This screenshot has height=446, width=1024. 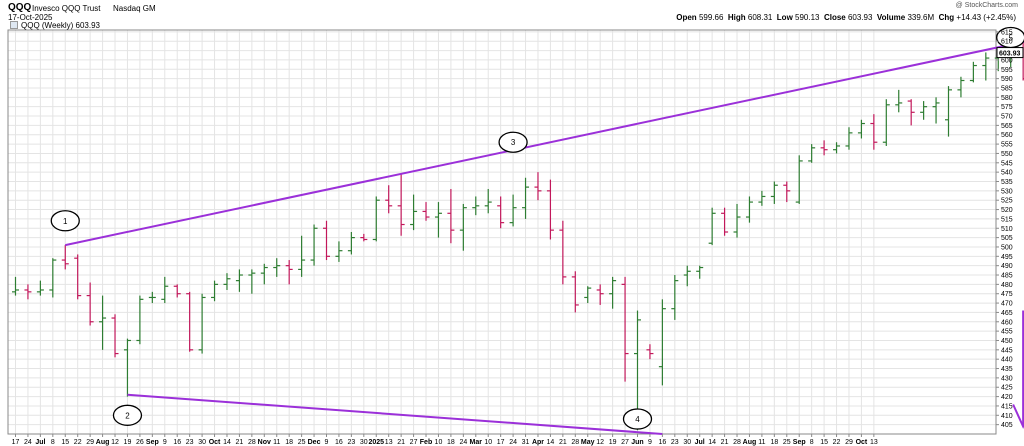 I want to click on wave-label-circle, so click(x=637, y=419).